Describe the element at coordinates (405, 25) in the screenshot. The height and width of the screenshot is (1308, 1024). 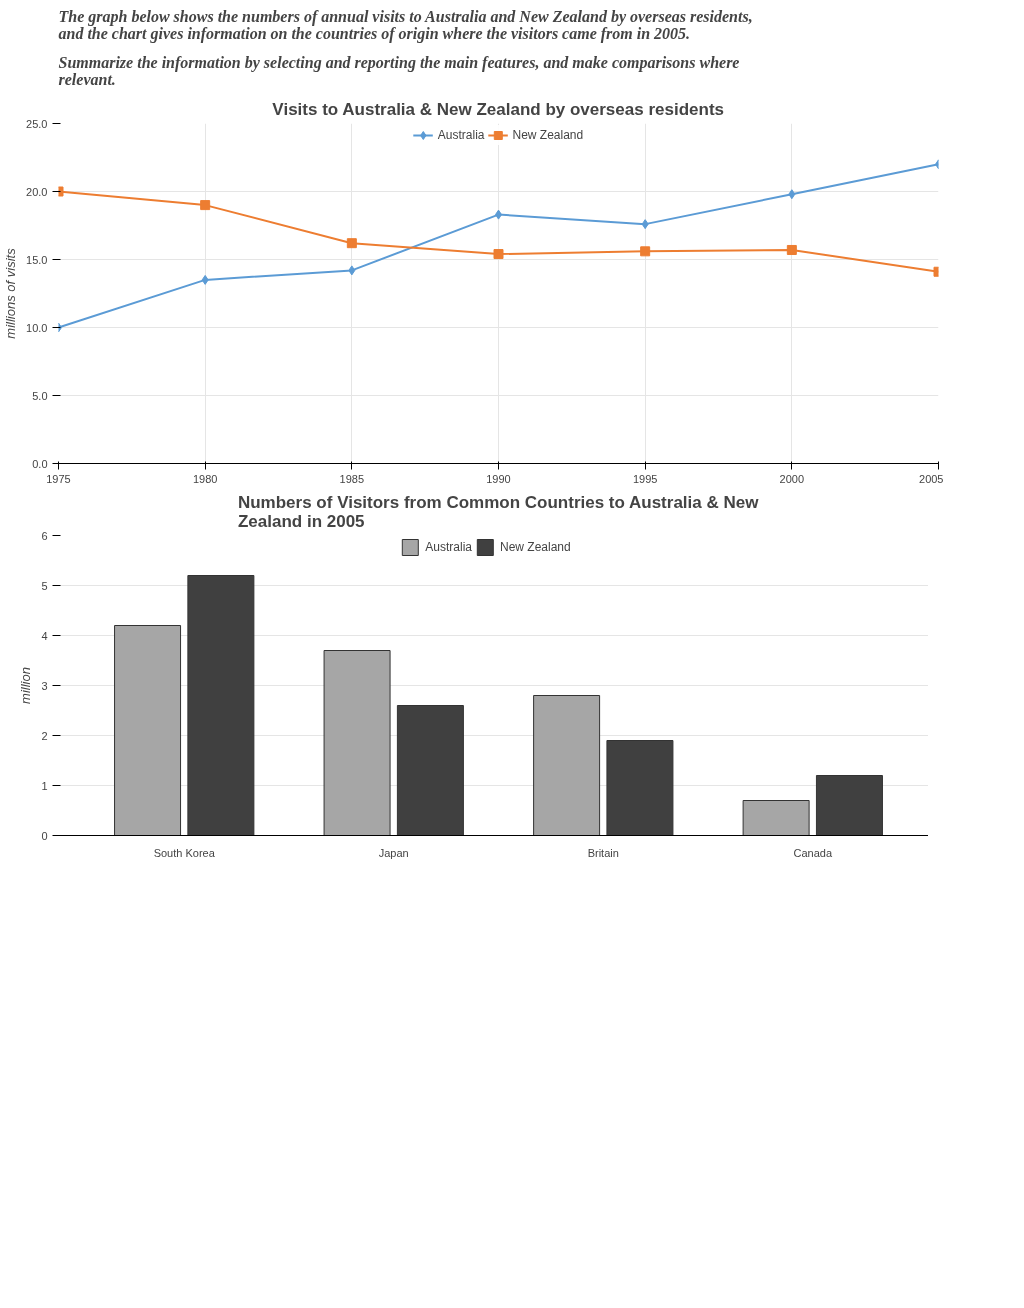
I see `text: The graph below shows the numbers of annual visits to Australia and New Zealand by overseas residents, and the chart gives information on the countries of origin where the visitors came from in 2005.` at that location.